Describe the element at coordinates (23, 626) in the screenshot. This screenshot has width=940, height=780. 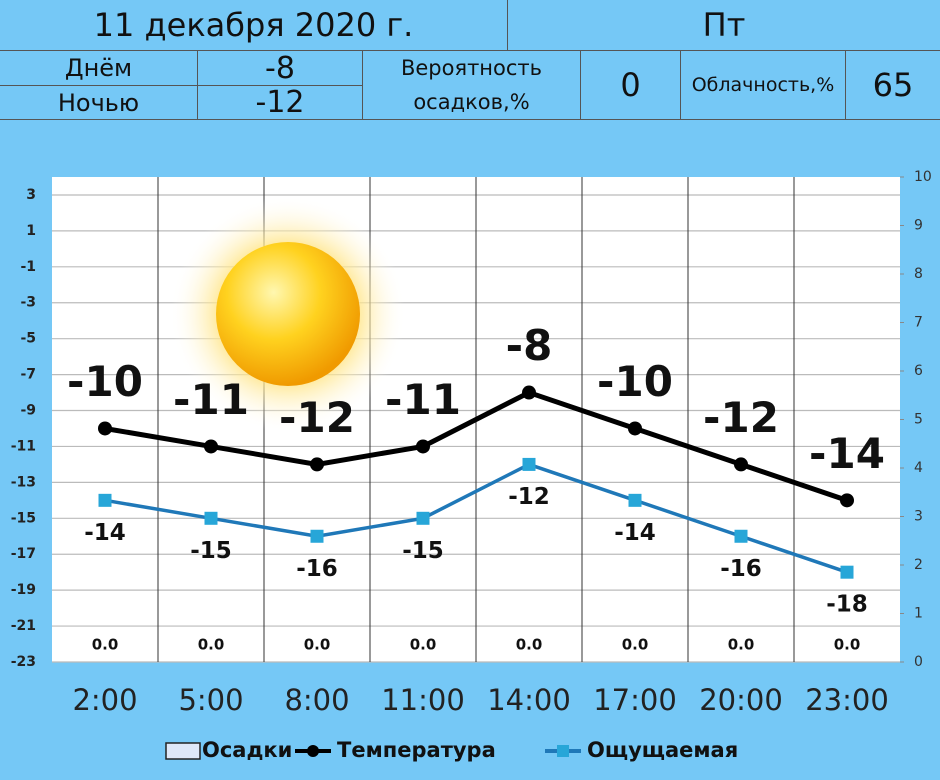
I see `y-tick-label: -21` at that location.